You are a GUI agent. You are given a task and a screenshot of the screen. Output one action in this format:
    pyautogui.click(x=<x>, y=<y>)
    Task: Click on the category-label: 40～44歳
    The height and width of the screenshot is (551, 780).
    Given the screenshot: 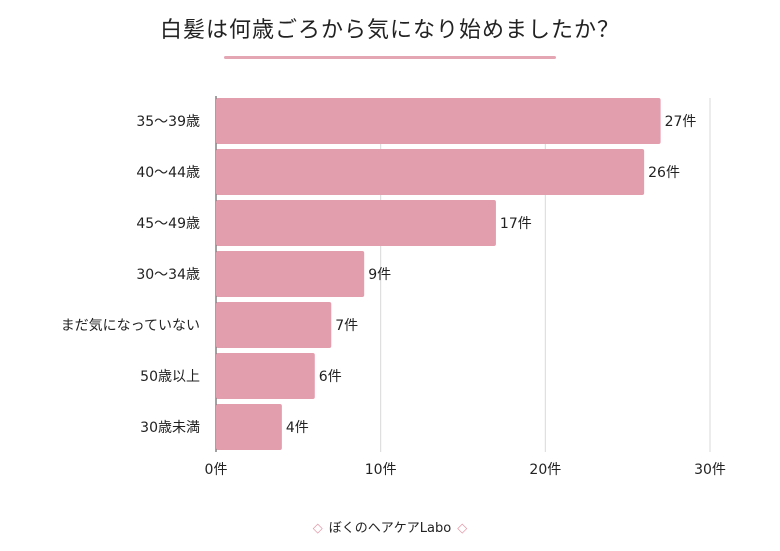 What is the action you would take?
    pyautogui.click(x=168, y=173)
    